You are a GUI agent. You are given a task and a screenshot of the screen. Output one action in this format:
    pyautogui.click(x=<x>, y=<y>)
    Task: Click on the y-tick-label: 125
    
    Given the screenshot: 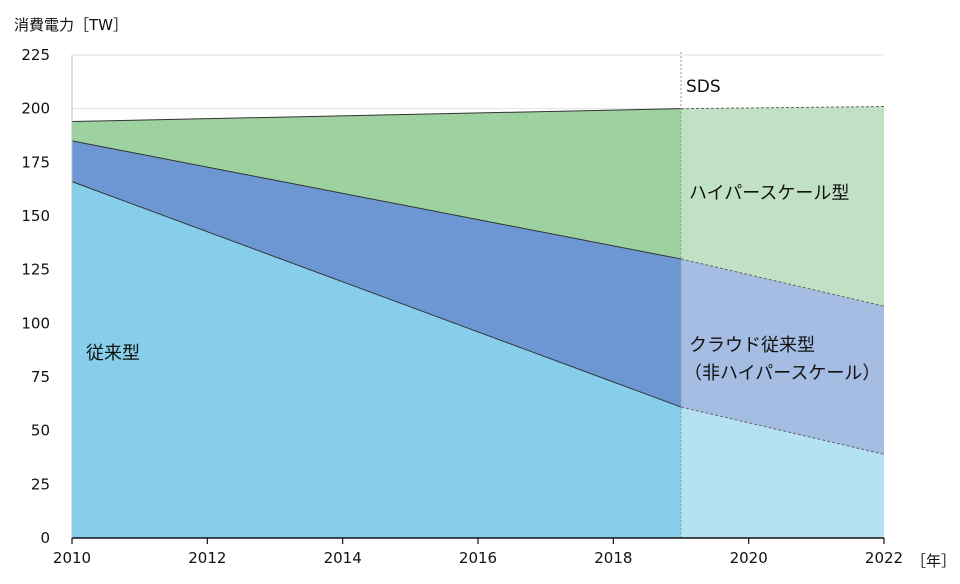 What is the action you would take?
    pyautogui.click(x=35, y=270)
    